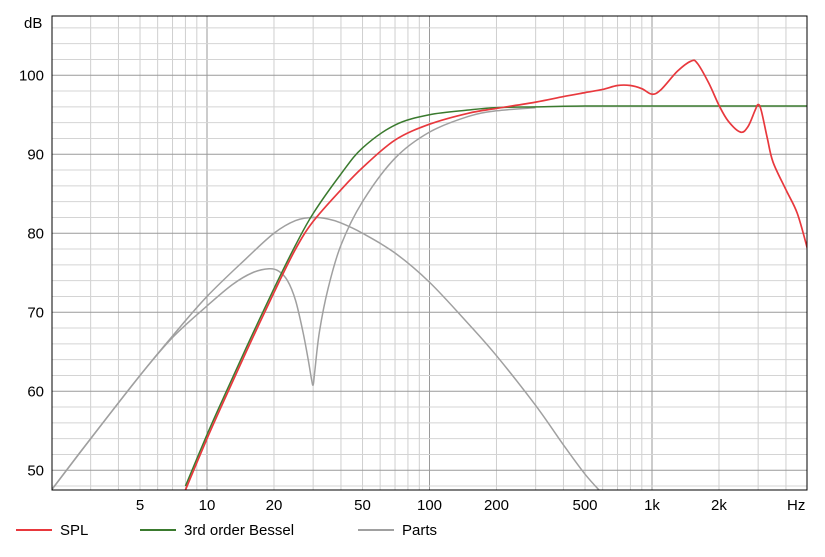 This screenshot has height=557, width=825. I want to click on x-tick-label: 50, so click(362, 505).